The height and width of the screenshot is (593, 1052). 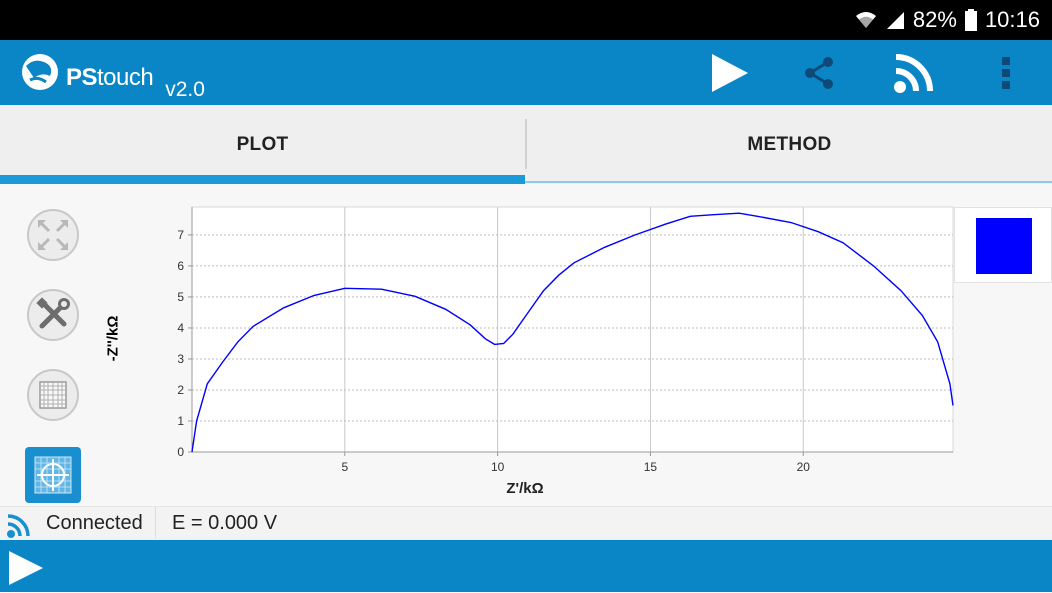 I want to click on x-tick-label: 5, so click(x=344, y=467).